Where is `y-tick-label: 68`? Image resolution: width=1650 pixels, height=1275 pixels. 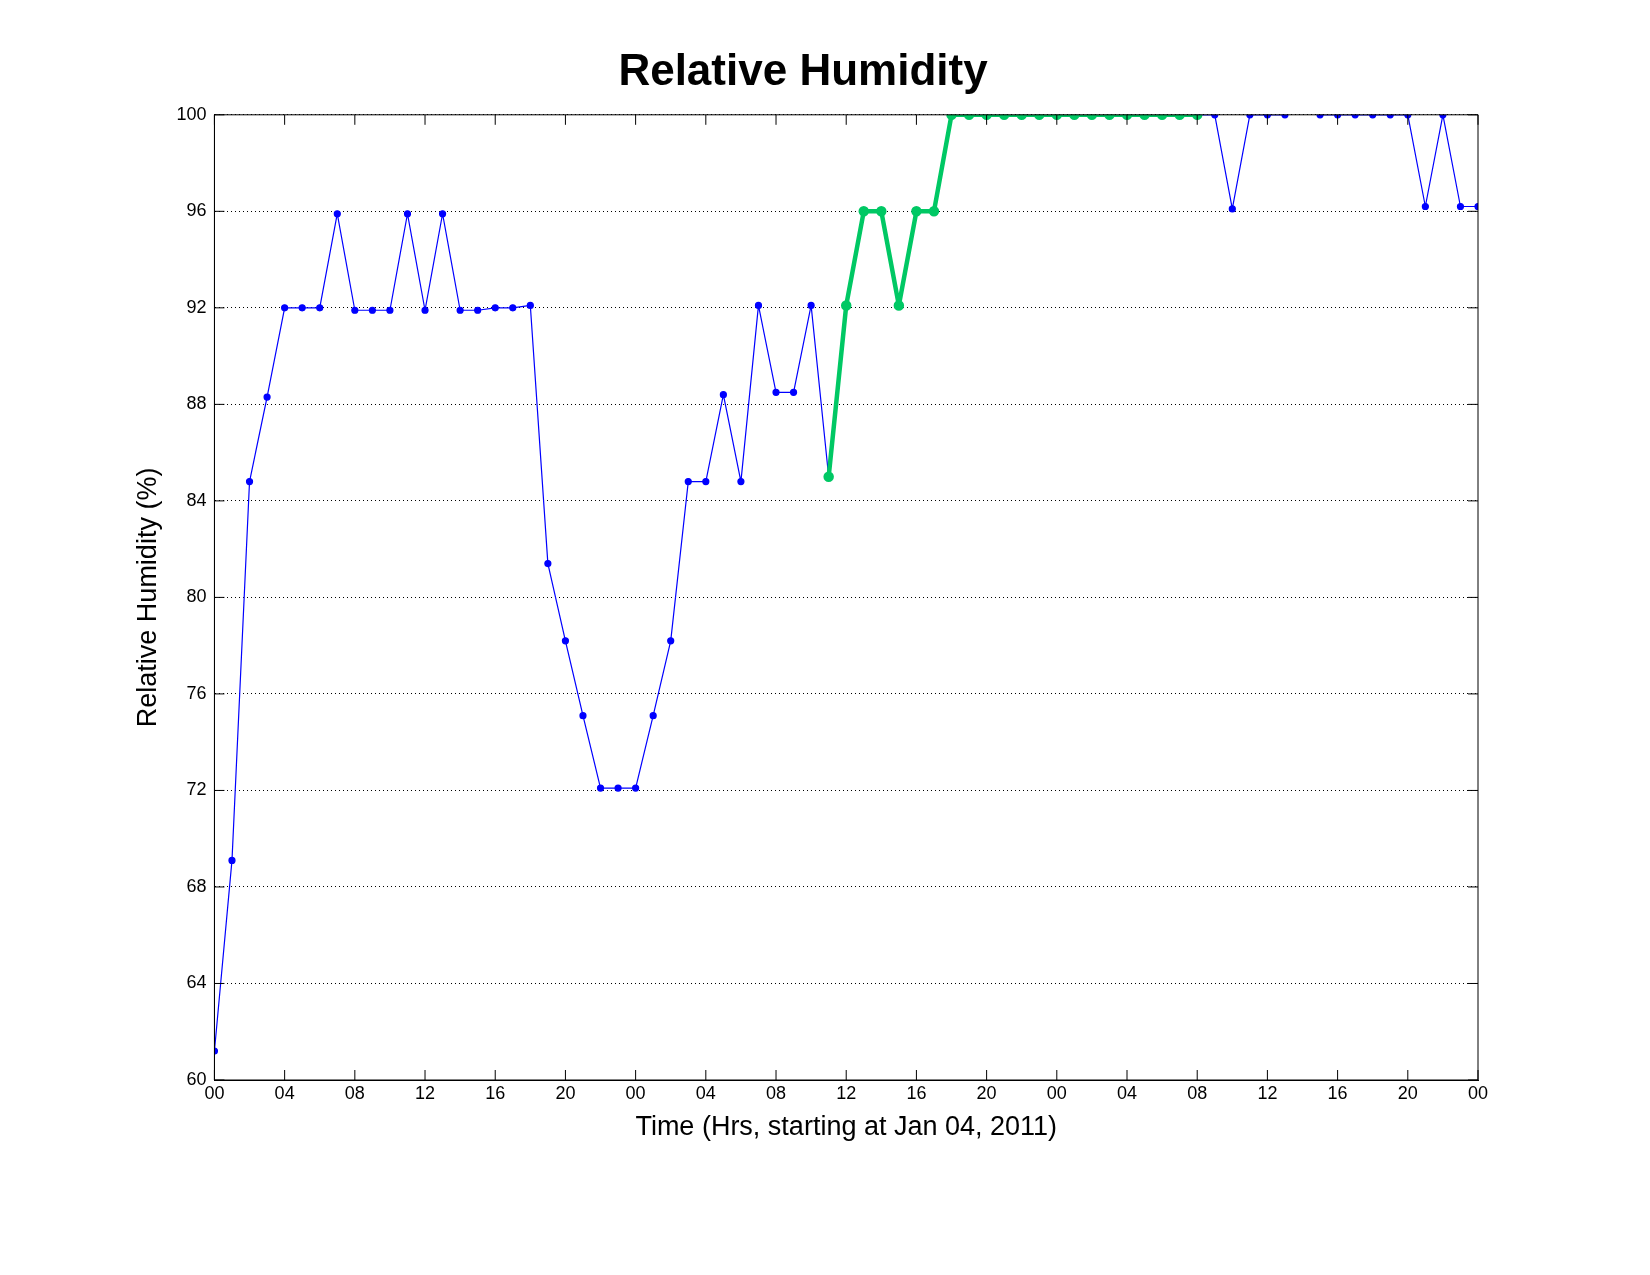
y-tick-label: 68 is located at coordinates (196, 885).